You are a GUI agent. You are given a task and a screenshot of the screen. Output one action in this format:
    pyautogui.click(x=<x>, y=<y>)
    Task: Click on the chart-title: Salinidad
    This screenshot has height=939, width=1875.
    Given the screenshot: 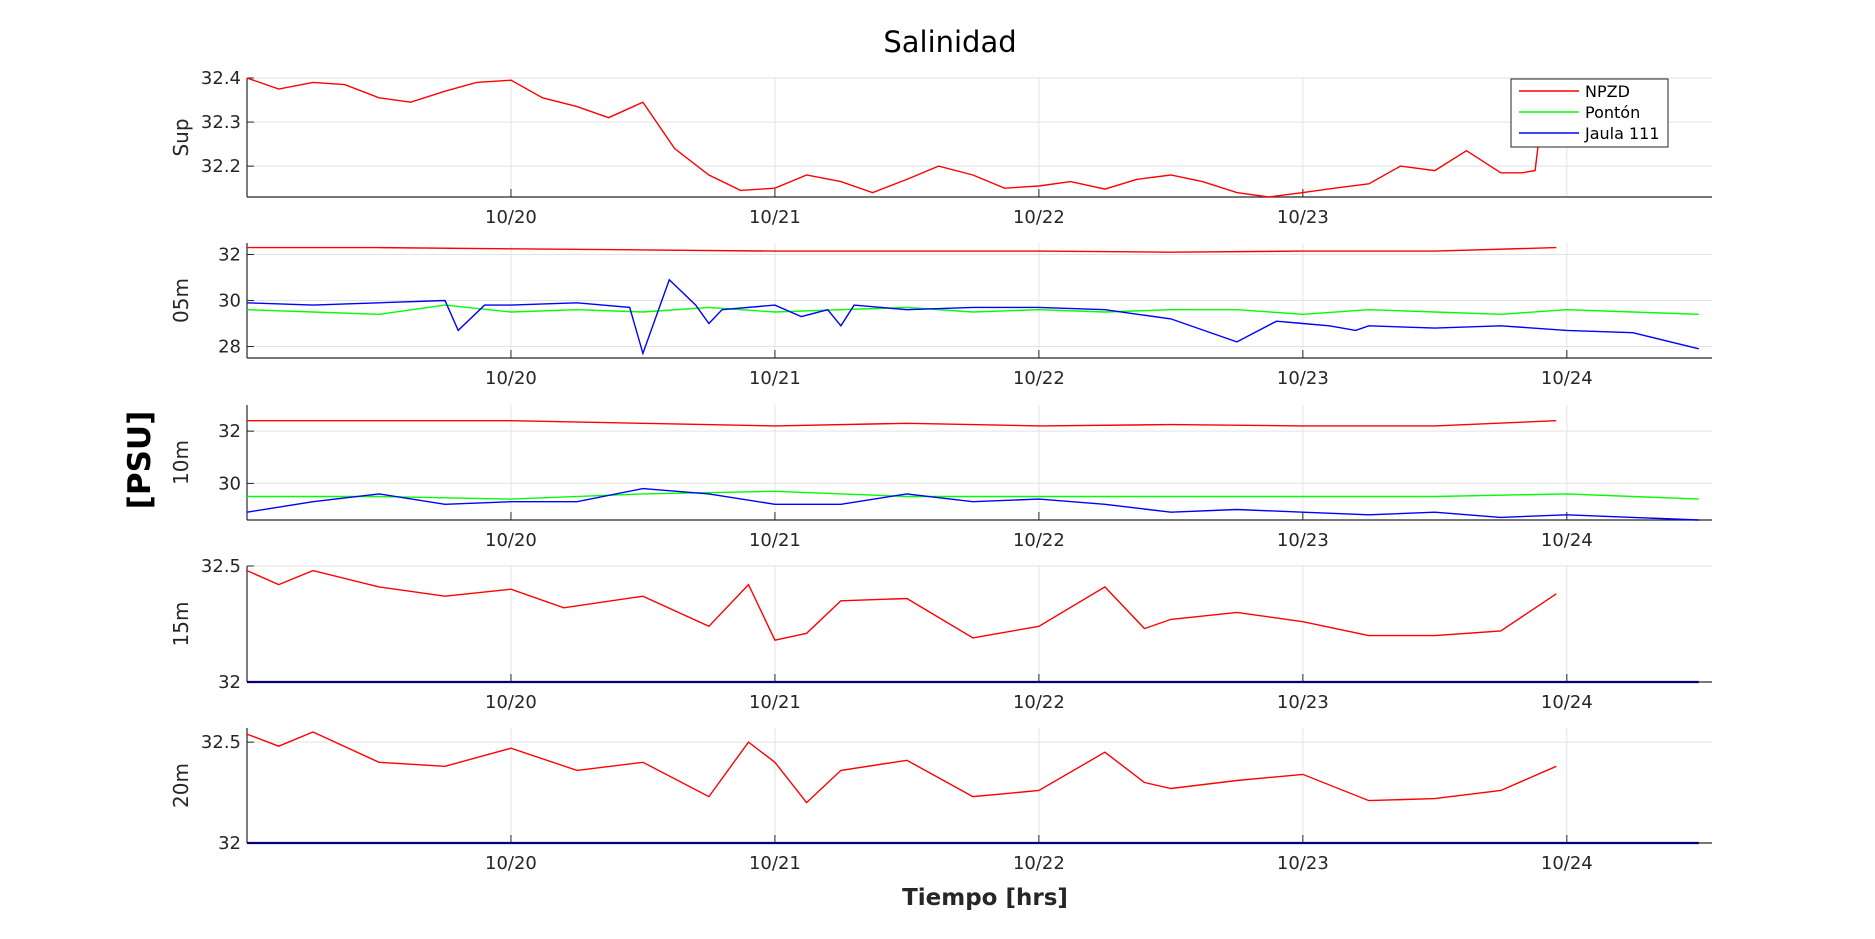 What is the action you would take?
    pyautogui.click(x=949, y=42)
    